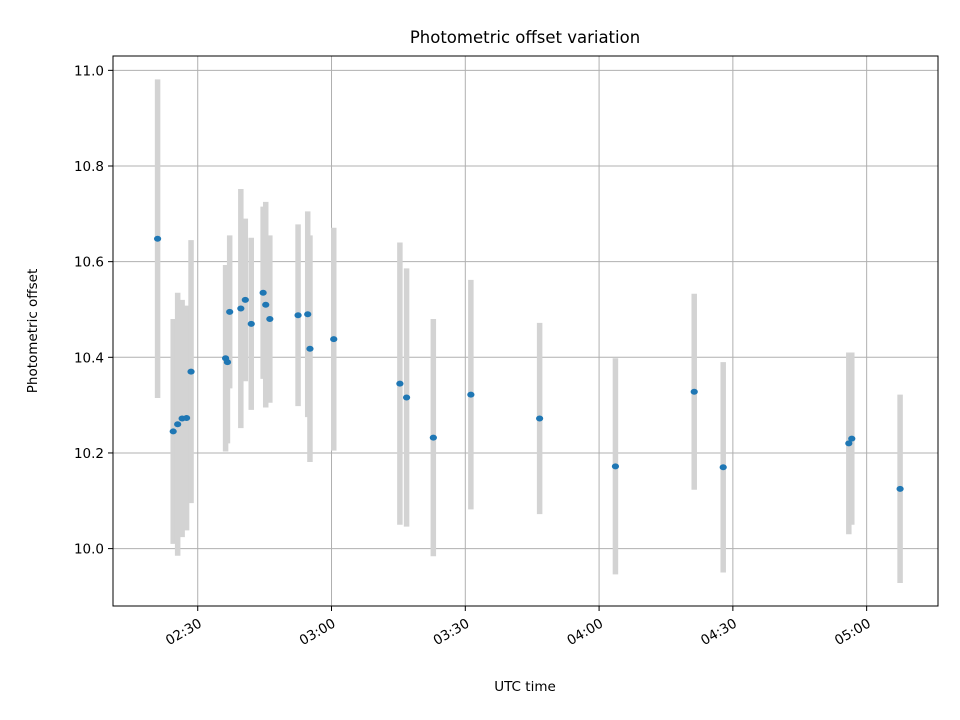 Image resolution: width=960 pixels, height=720 pixels. Describe the element at coordinates (525, 37) in the screenshot. I see `chart-title: Photometric offset variation` at that location.